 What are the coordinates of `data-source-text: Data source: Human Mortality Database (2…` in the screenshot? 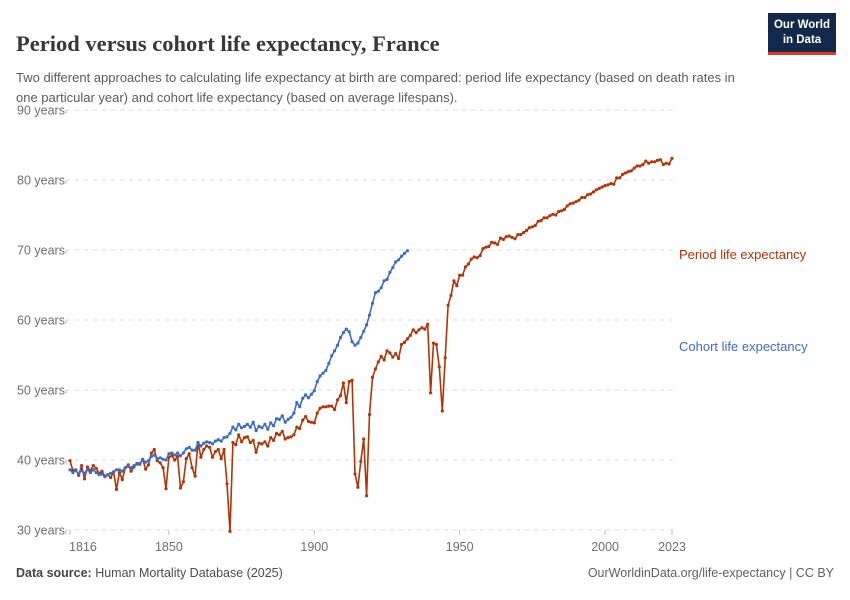 It's located at (149, 573).